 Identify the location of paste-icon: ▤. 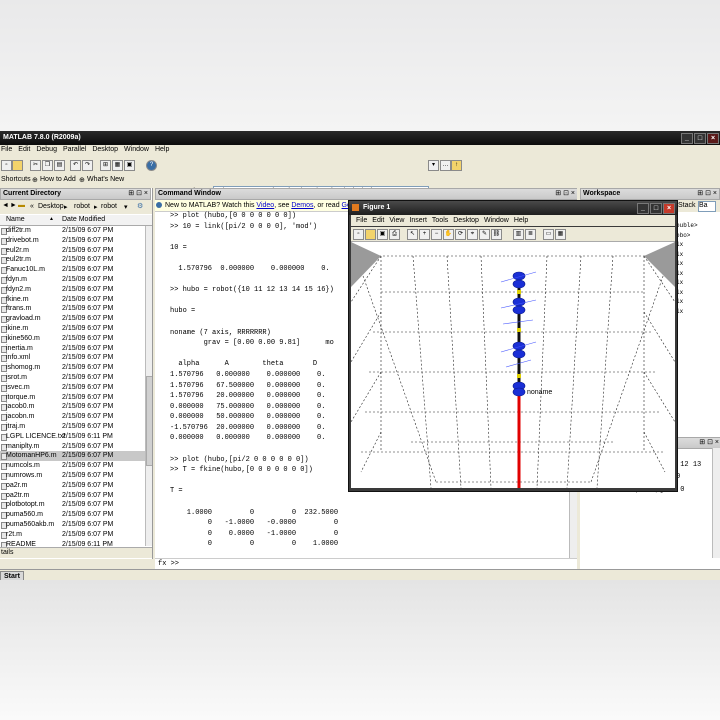
(59, 165).